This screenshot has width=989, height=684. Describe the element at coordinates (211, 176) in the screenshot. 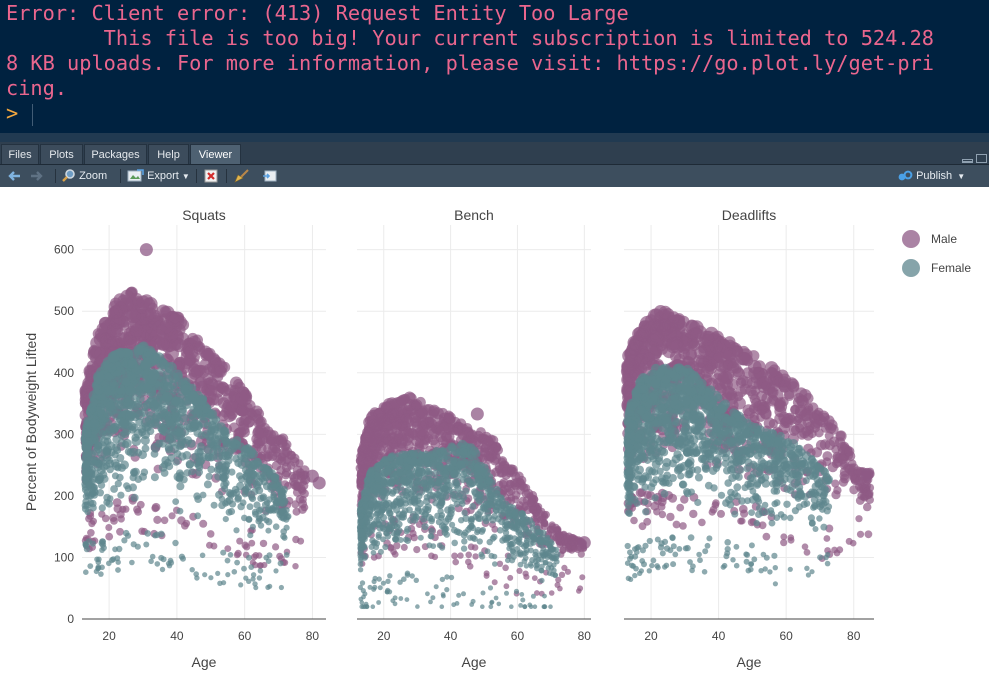

I see `remove-viewer-button` at that location.